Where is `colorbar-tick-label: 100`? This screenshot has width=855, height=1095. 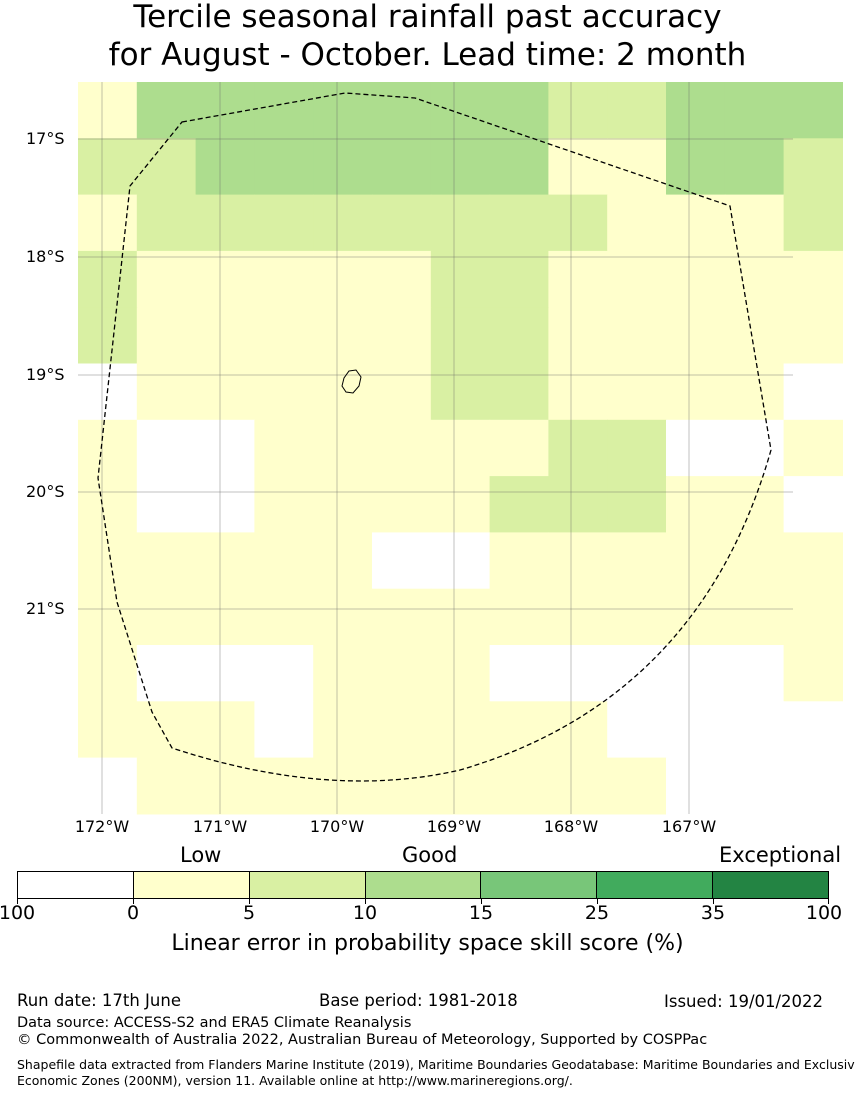 colorbar-tick-label: 100 is located at coordinates (824, 913).